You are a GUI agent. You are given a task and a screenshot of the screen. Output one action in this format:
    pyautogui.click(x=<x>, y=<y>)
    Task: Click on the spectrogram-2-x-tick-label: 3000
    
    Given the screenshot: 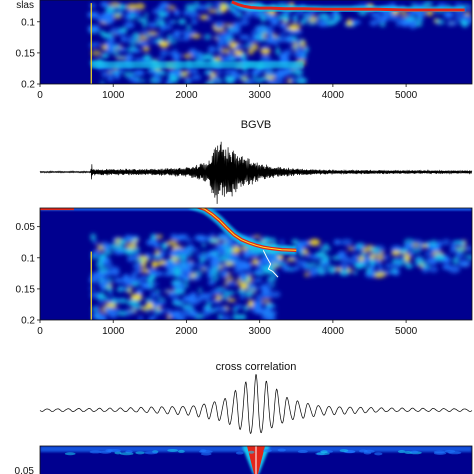 What is the action you would take?
    pyautogui.click(x=260, y=331)
    